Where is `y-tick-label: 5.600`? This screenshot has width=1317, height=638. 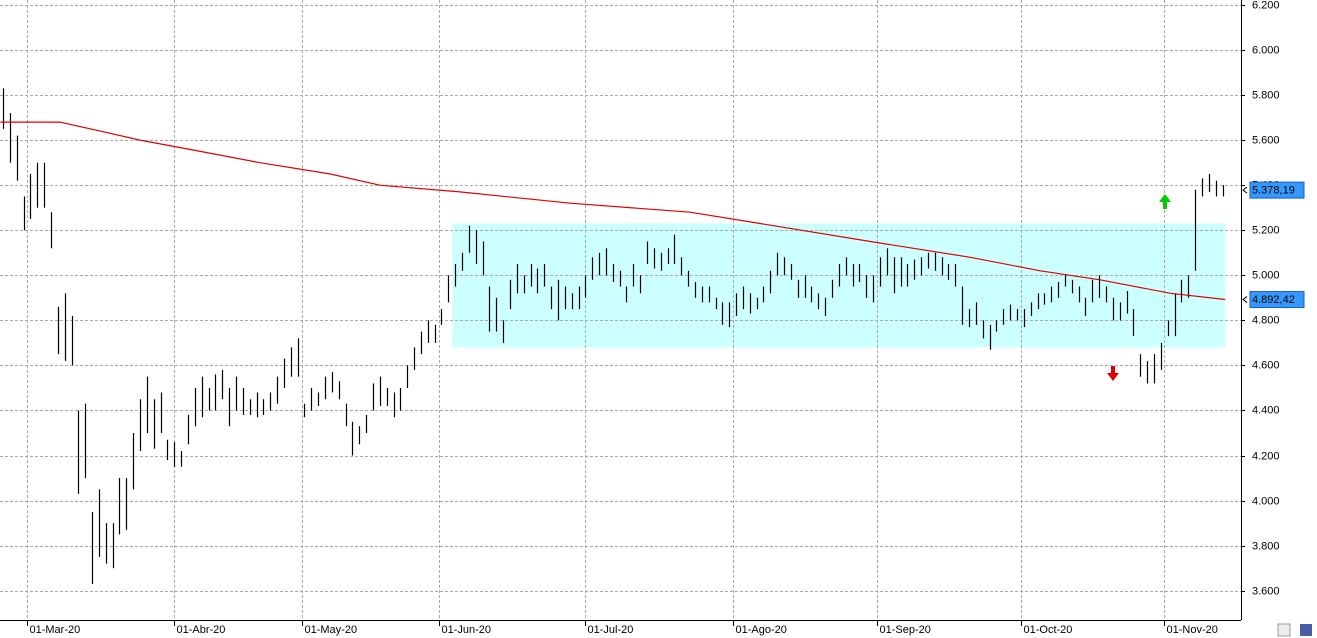 y-tick-label: 5.600 is located at coordinates (1266, 140).